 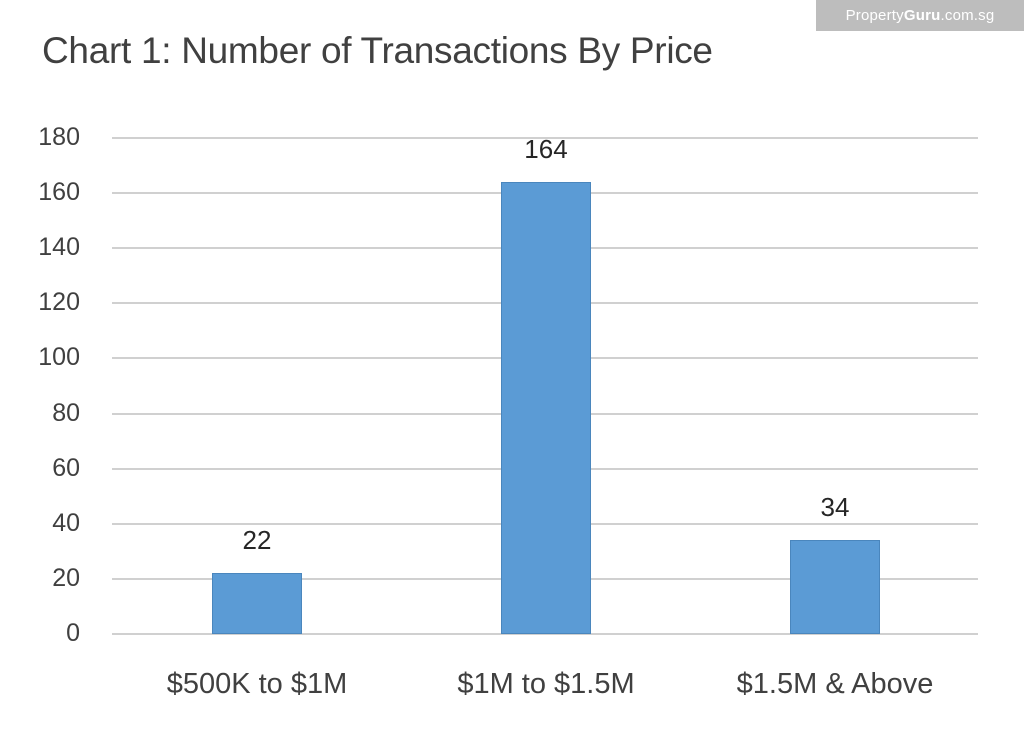 I want to click on y-tick-label: 80, so click(x=66, y=412).